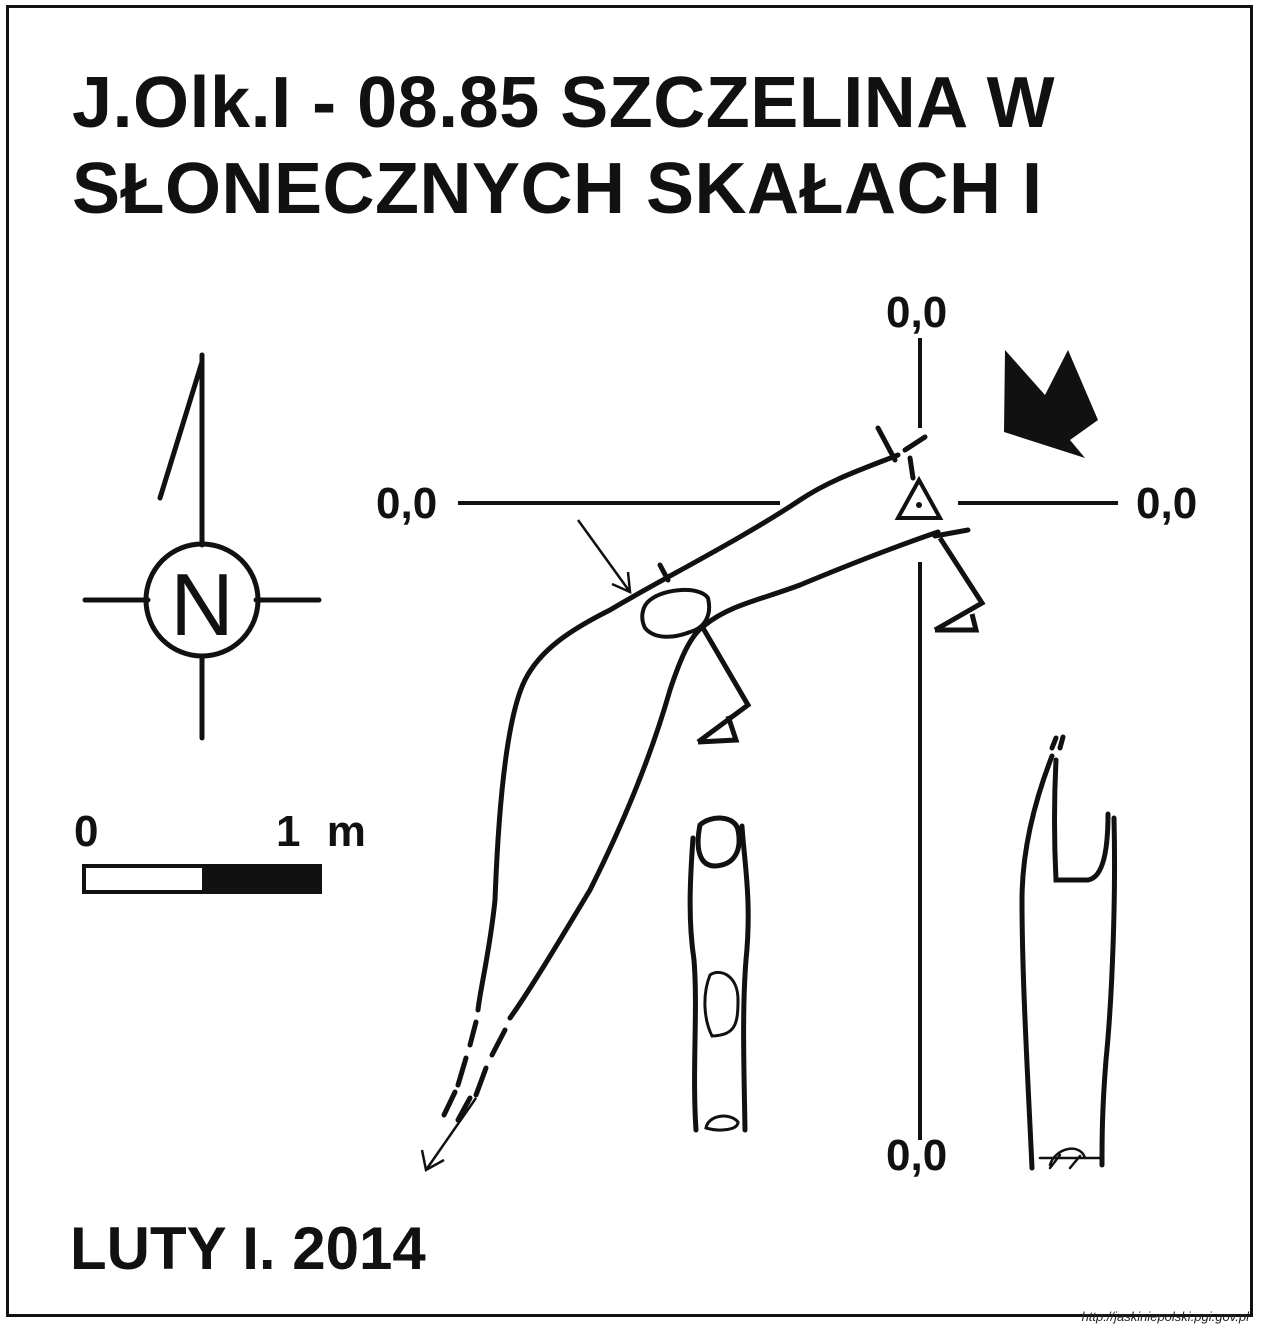 The image size is (1263, 1328). I want to click on profile-tick-top, so click(951, 533).